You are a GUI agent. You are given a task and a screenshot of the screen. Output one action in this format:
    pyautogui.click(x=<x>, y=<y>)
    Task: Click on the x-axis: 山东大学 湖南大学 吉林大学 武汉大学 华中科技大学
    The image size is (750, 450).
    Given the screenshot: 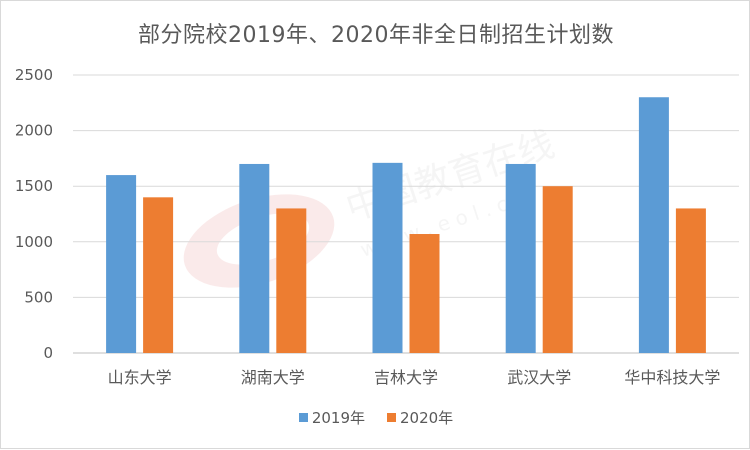 What is the action you would take?
    pyautogui.click(x=414, y=377)
    